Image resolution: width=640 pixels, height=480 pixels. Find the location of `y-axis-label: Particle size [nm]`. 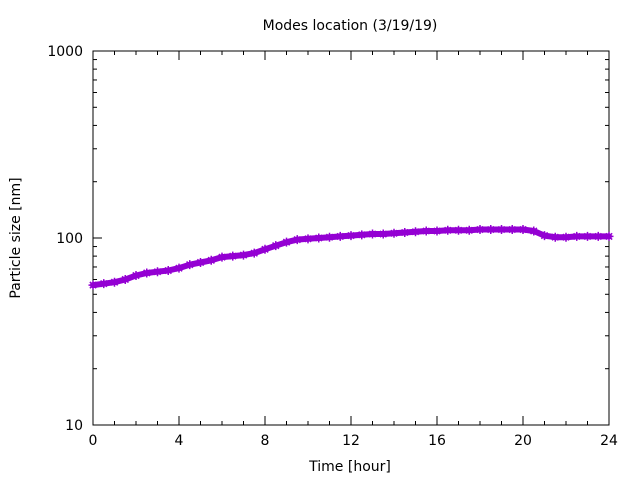

y-axis-label: Particle size [nm] is located at coordinates (16, 237).